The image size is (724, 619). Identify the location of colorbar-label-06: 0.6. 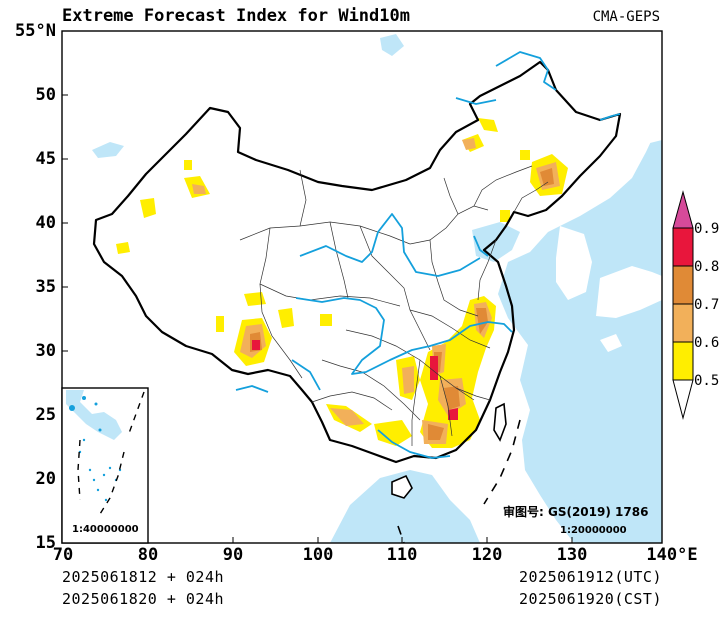
(707, 343).